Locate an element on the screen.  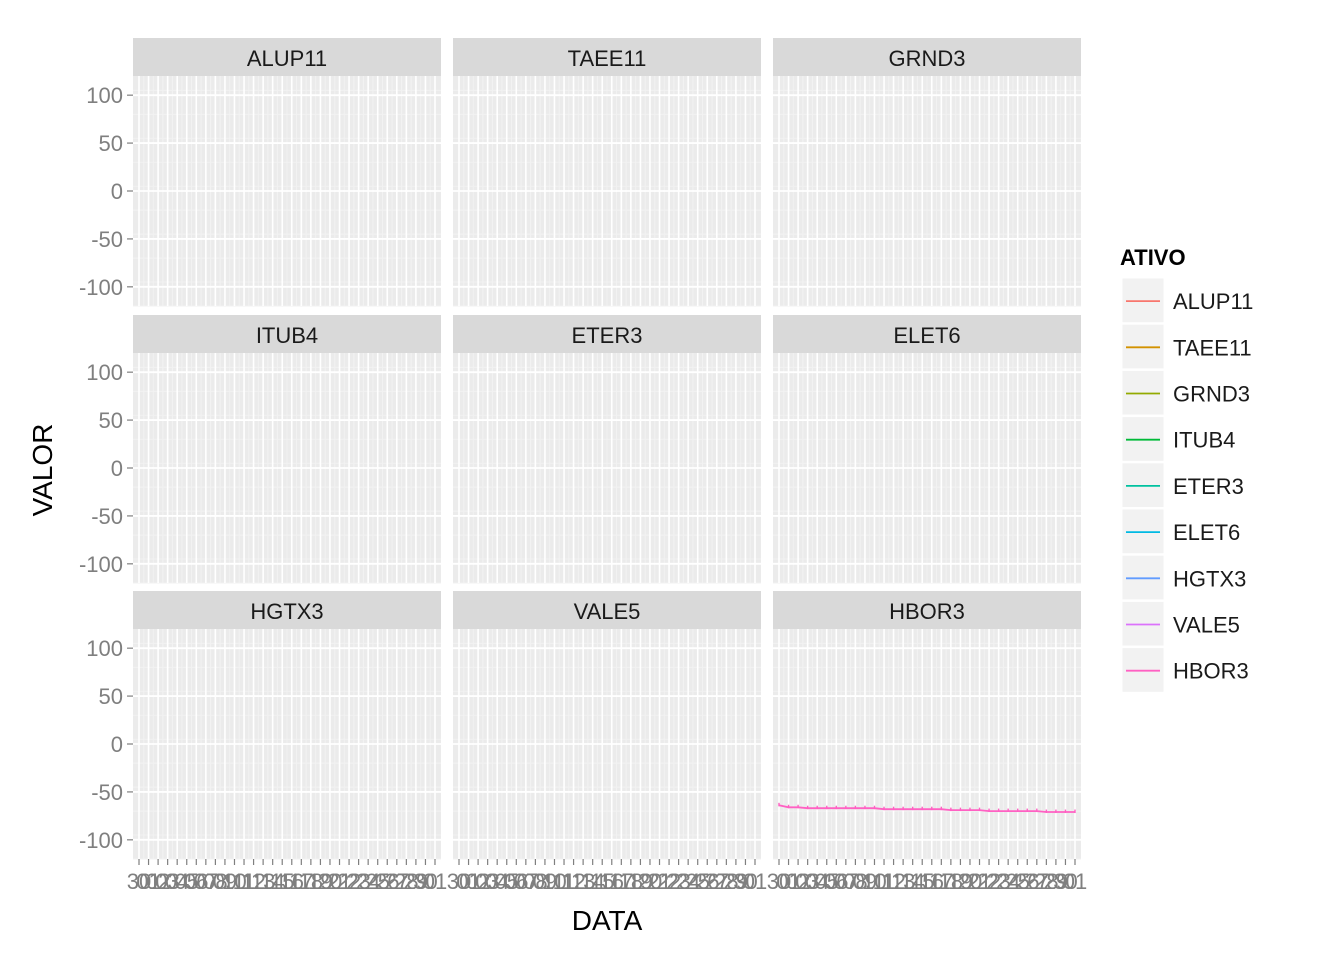
facet-strip-label: ELET6 is located at coordinates (926, 335).